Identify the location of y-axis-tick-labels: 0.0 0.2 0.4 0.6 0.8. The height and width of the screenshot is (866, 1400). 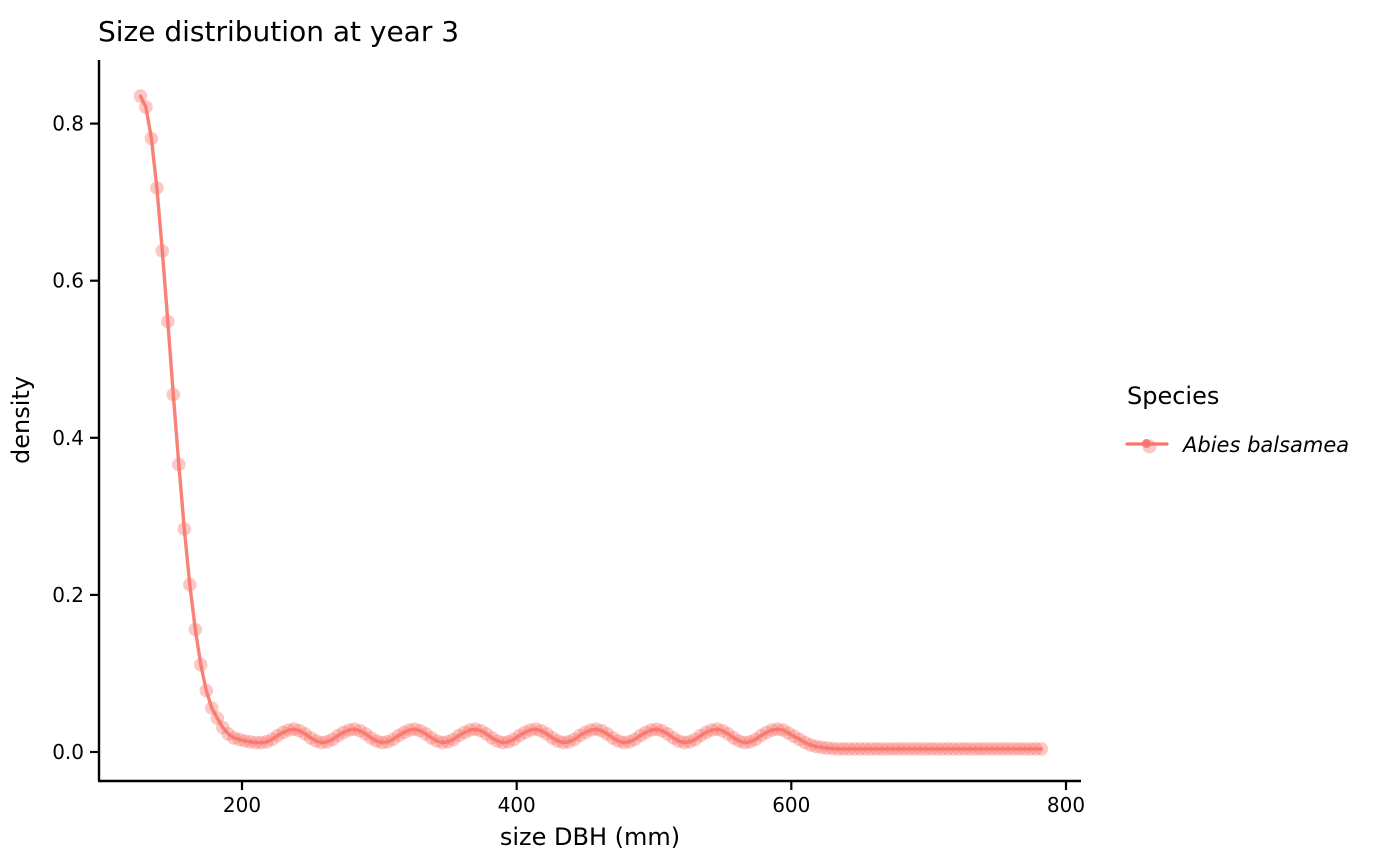
(68, 438).